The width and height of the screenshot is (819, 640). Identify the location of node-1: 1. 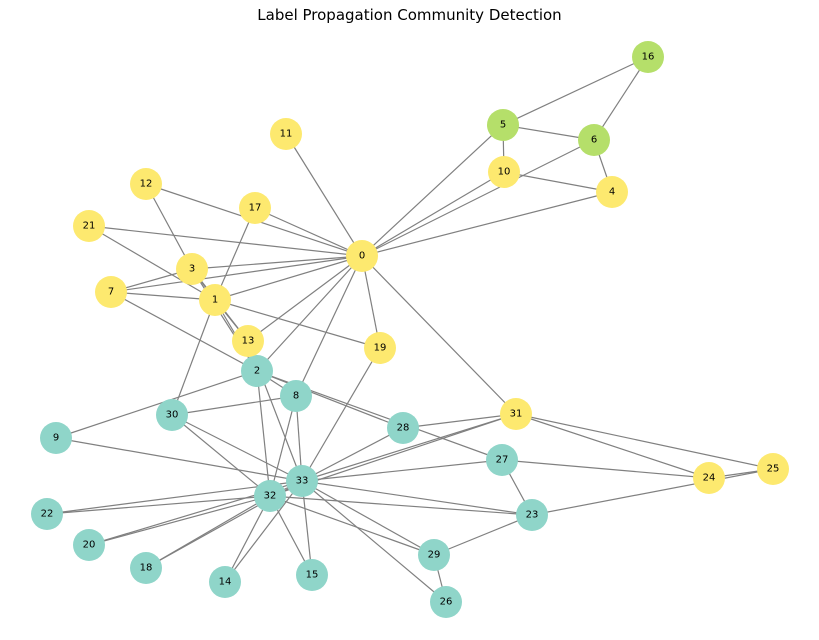
(215, 300).